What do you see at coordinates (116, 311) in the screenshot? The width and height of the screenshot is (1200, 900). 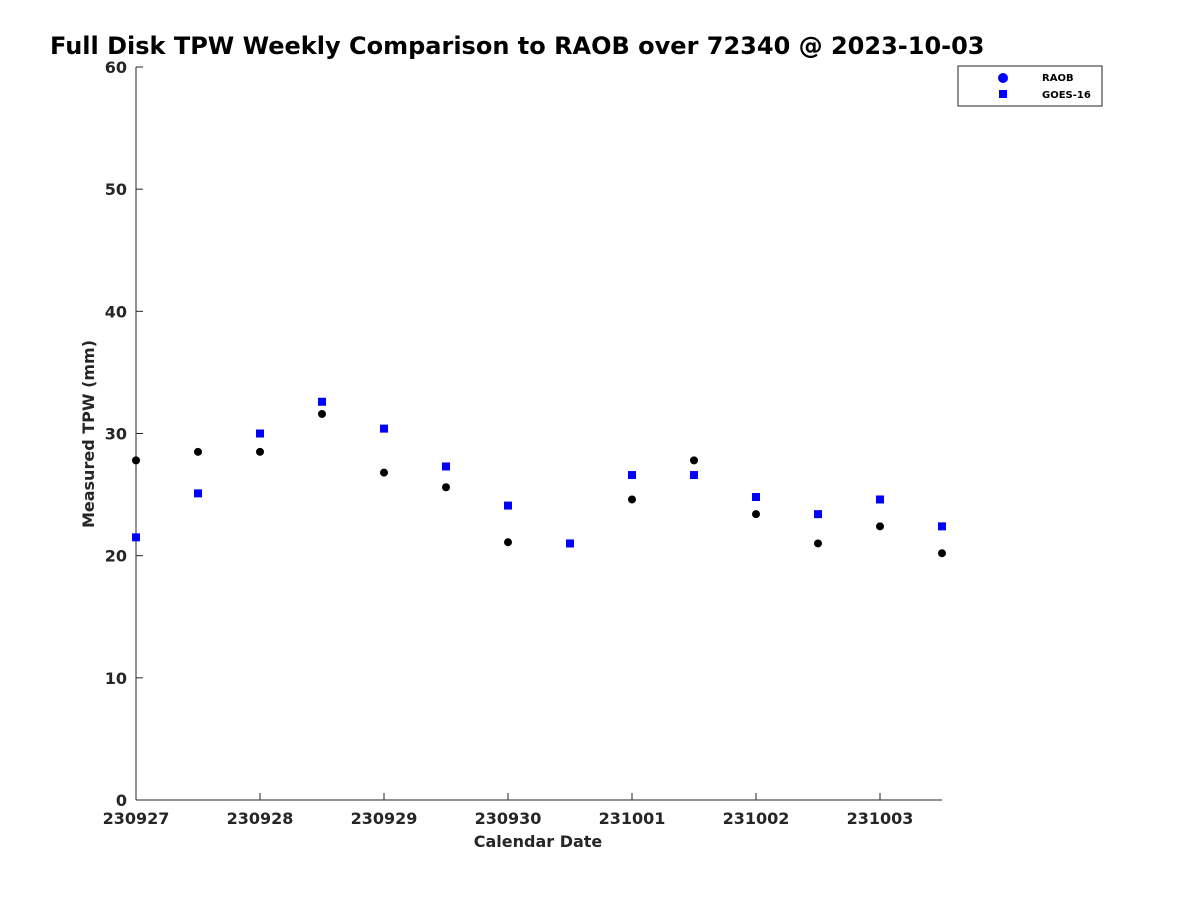 I see `y-tick-label: 40` at bounding box center [116, 311].